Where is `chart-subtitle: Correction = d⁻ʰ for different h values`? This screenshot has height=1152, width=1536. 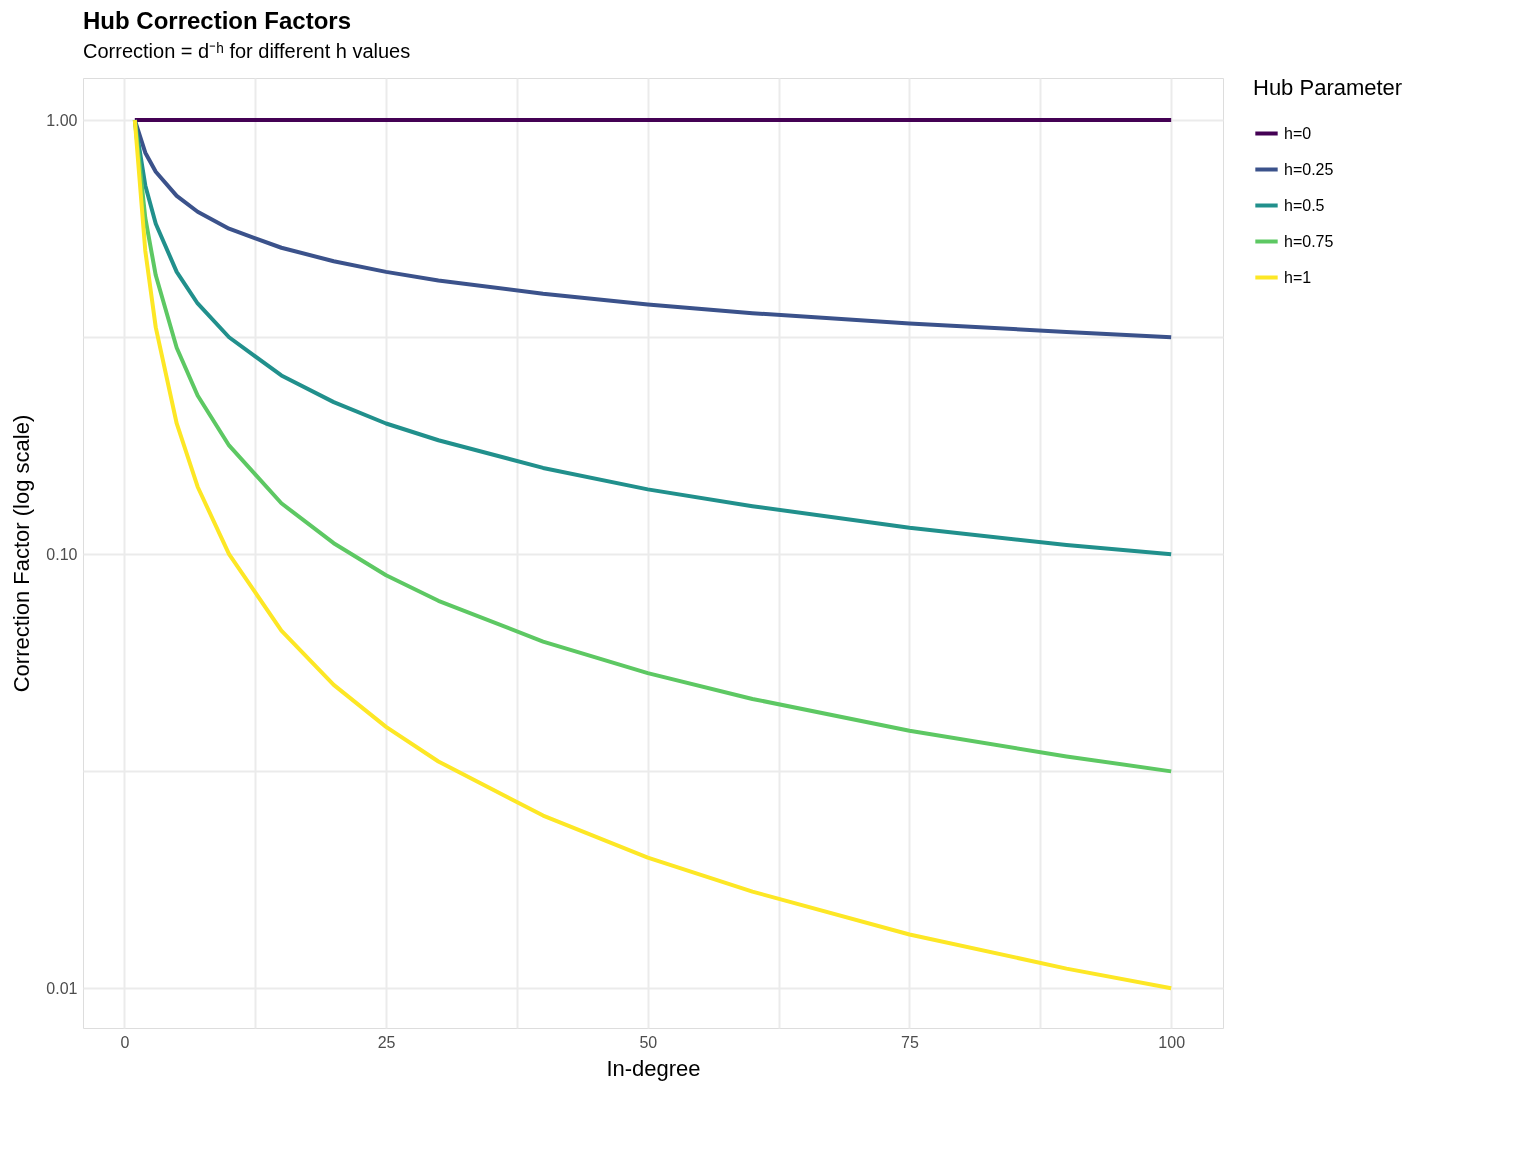
chart-subtitle: Correction = d⁻ʰ for different h values is located at coordinates (247, 51).